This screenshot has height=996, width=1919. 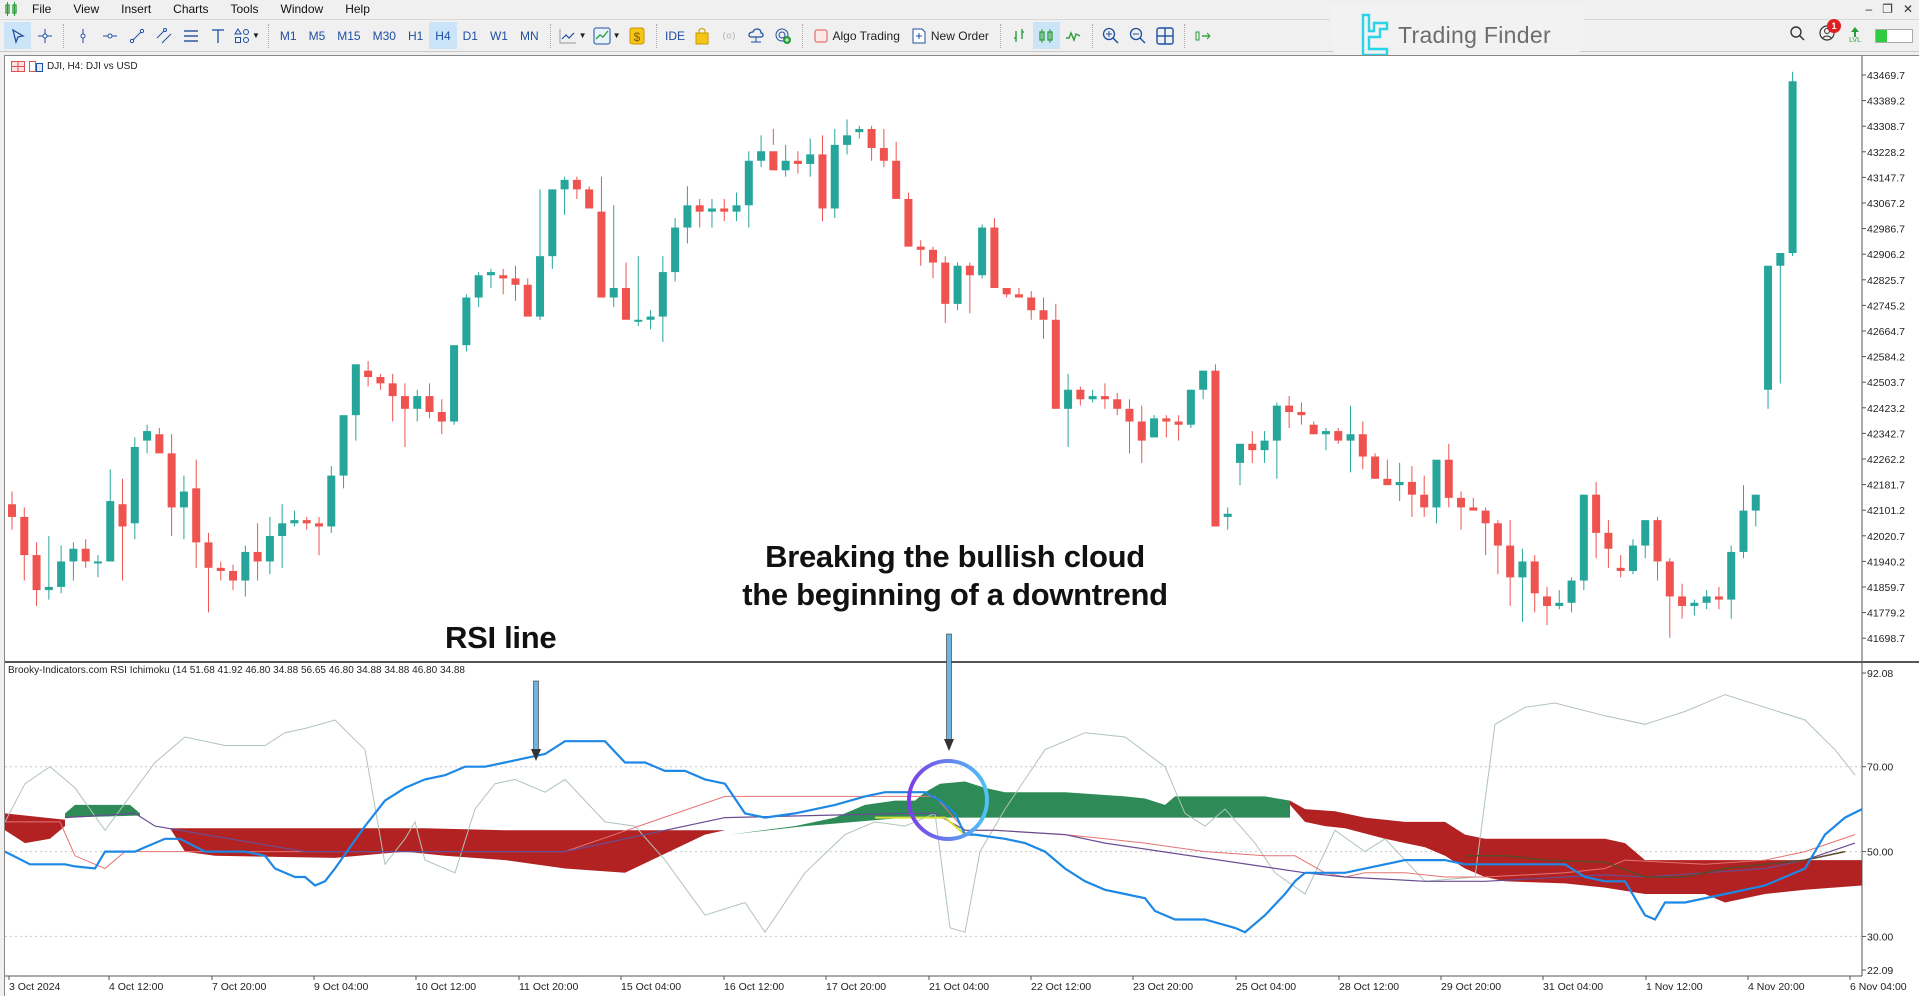 What do you see at coordinates (1907, 9) in the screenshot?
I see `close-button: ✕` at bounding box center [1907, 9].